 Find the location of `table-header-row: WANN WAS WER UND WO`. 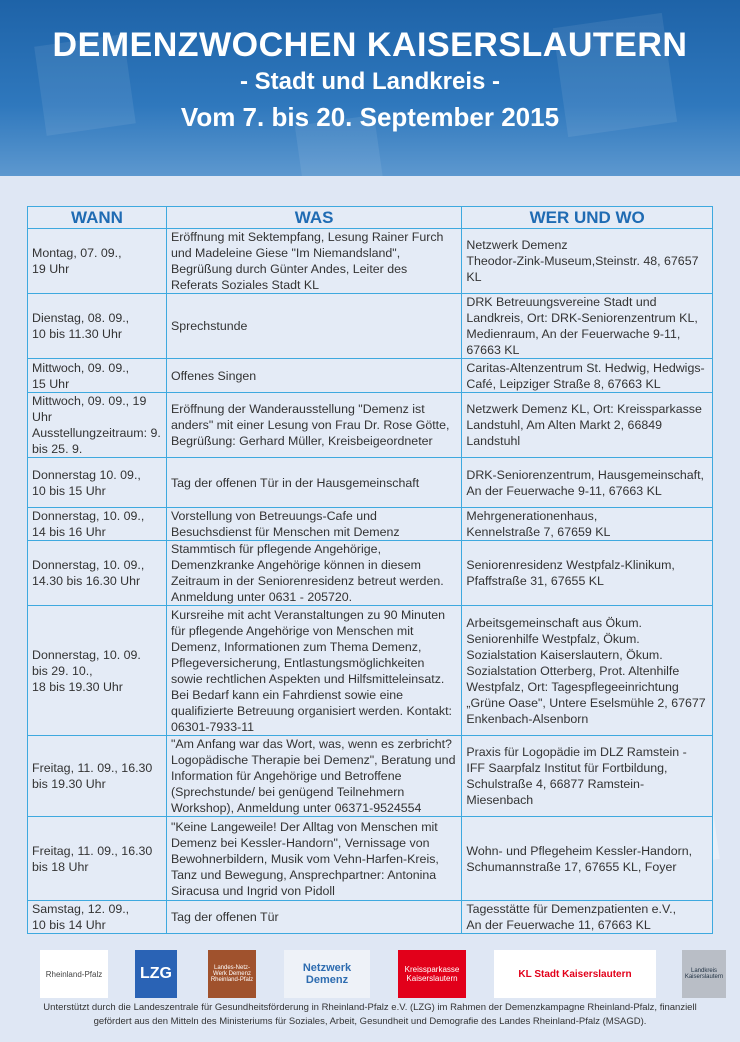

table-header-row: WANN WAS WER UND WO is located at coordinates (370, 217).